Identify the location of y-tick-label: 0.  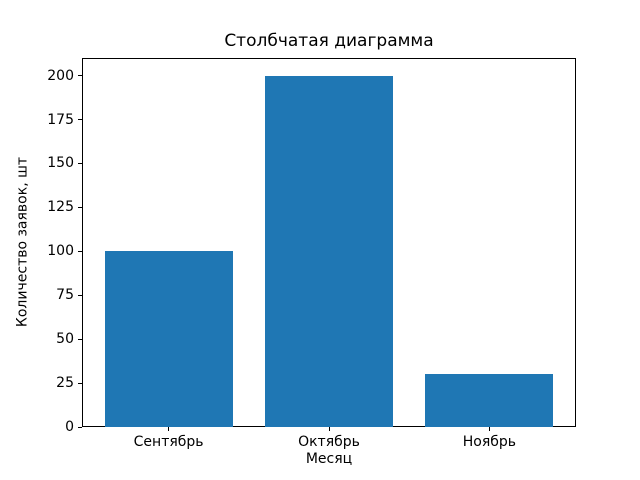
(69, 427).